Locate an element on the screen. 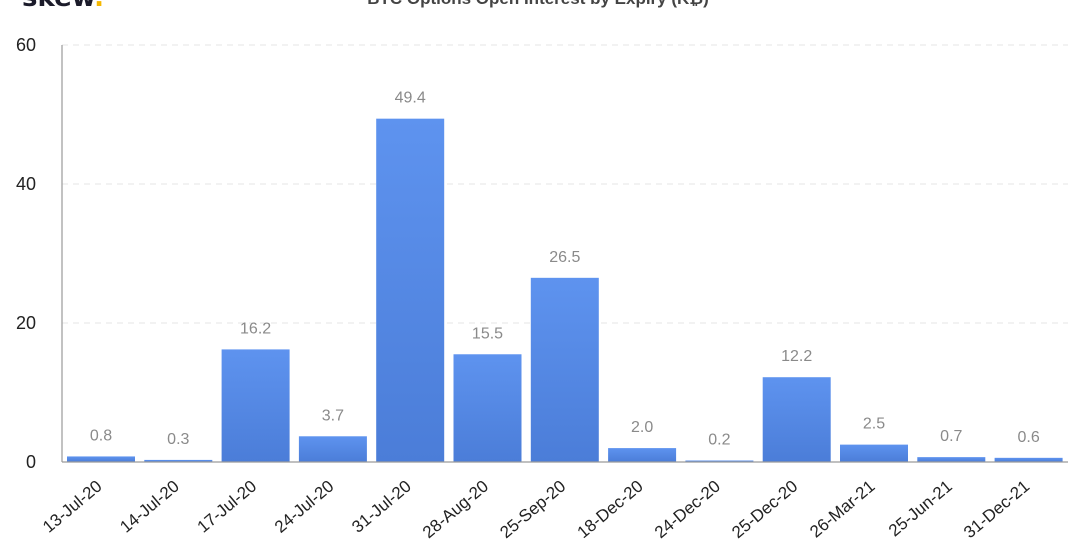 This screenshot has height=543, width=1080. x-tick-label: 25-Sep-20 is located at coordinates (532, 510).